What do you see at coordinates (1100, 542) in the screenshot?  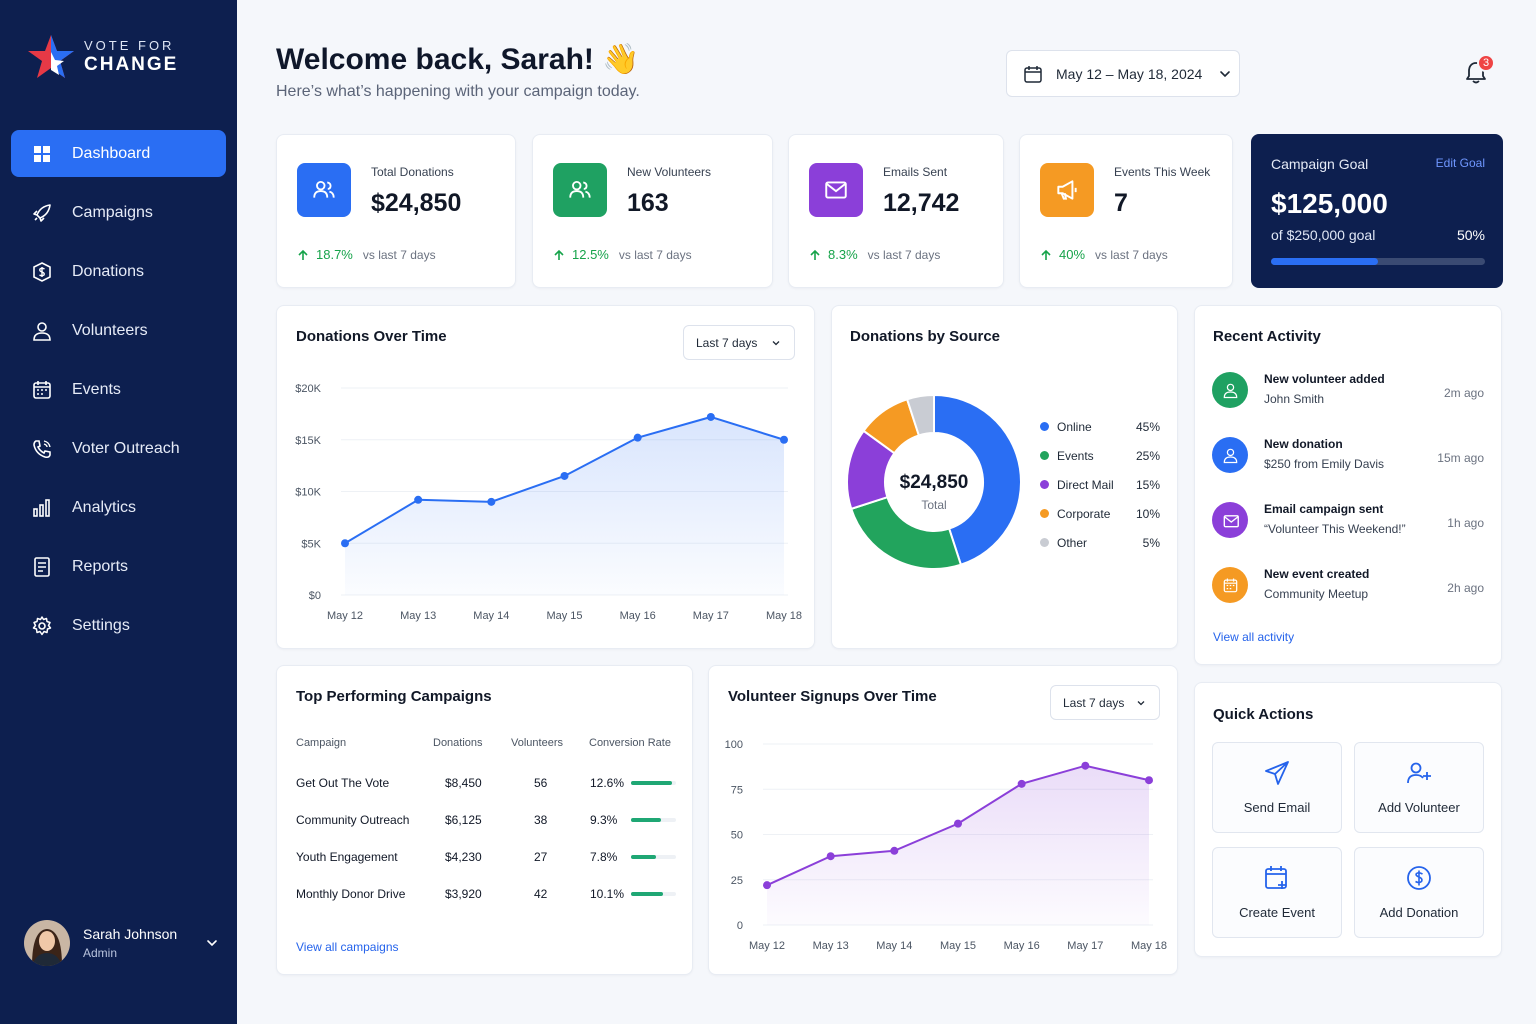 I see `legend-item: Other 5%` at bounding box center [1100, 542].